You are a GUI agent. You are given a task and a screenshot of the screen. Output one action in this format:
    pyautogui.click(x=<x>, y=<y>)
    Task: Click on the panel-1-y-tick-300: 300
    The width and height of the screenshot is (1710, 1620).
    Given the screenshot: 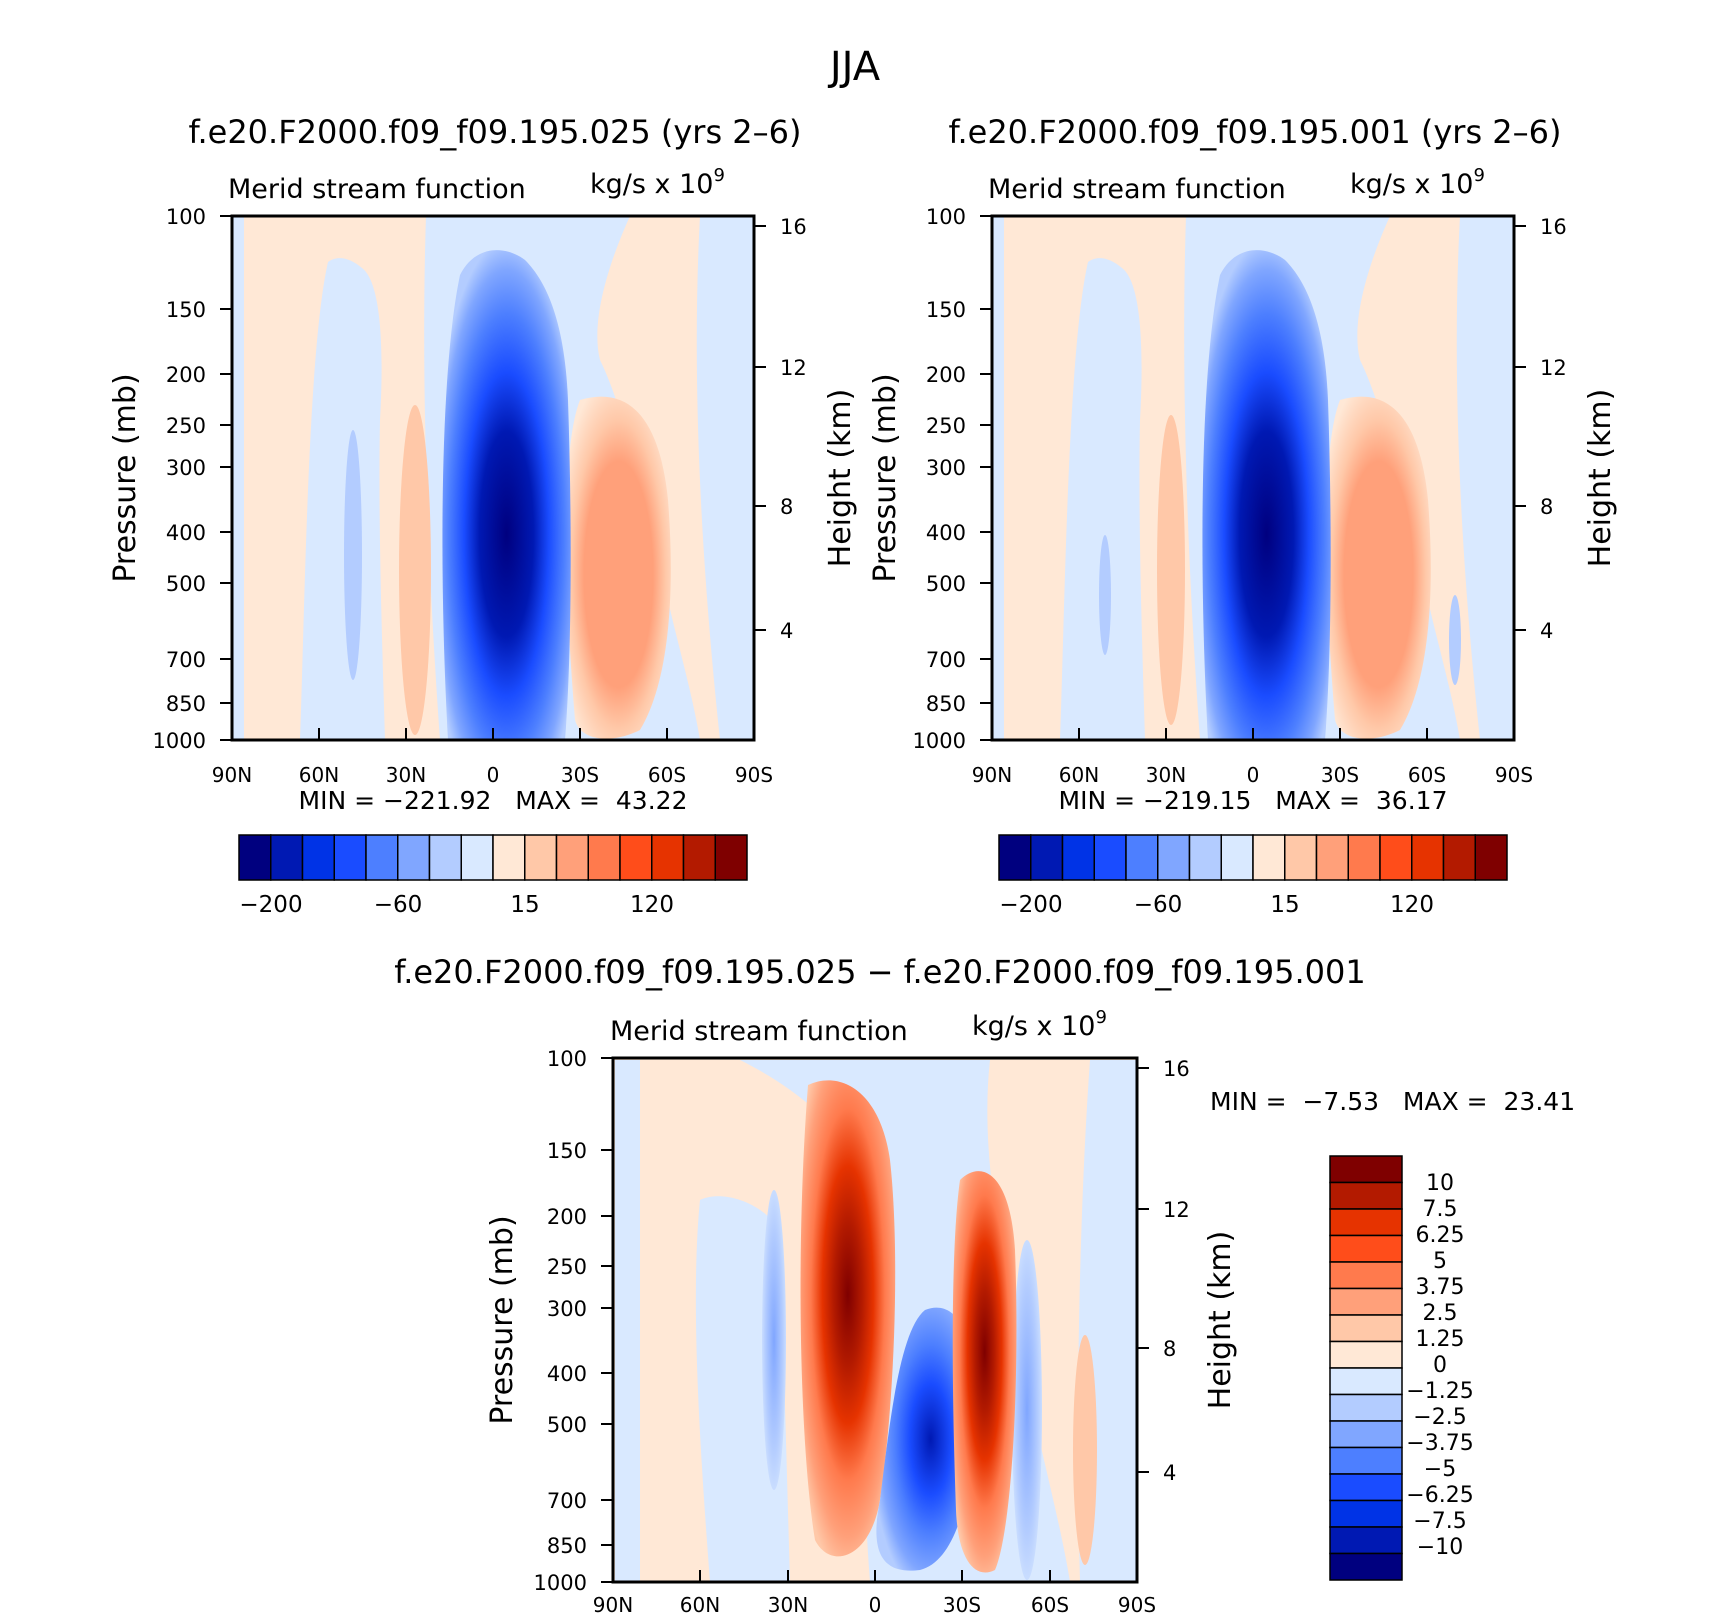 What is the action you would take?
    pyautogui.click(x=199, y=468)
    